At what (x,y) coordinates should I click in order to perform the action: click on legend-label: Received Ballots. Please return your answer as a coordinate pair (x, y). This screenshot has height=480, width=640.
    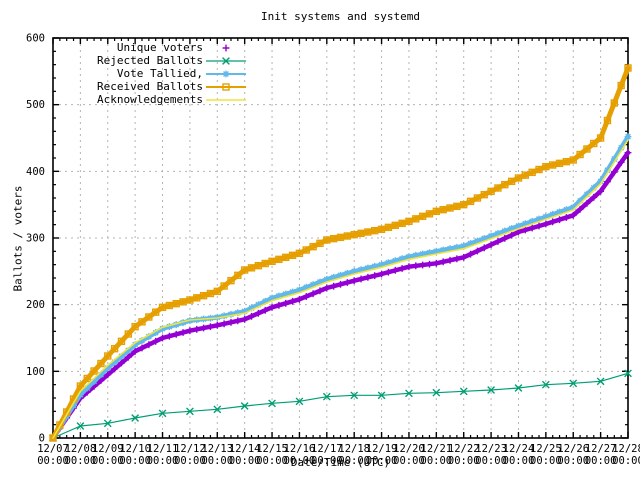
    Looking at the image, I should click on (150, 86).